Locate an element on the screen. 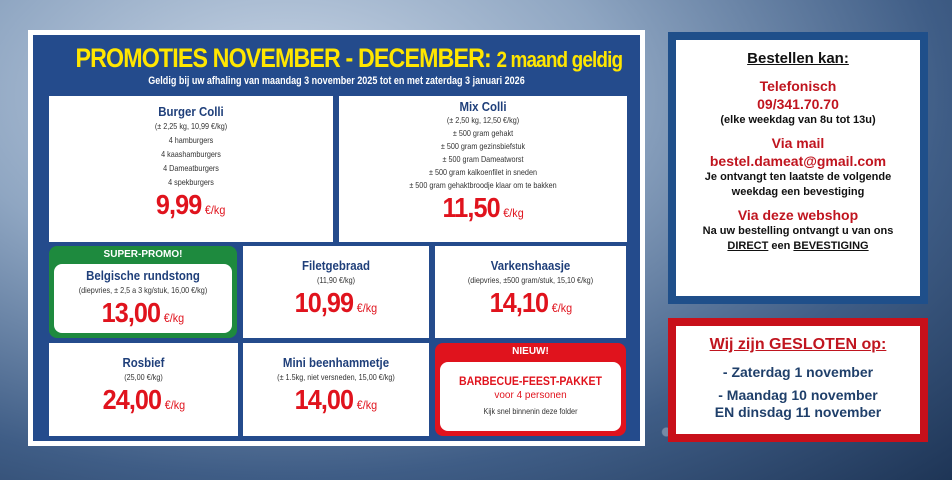 The width and height of the screenshot is (952, 480). phone-label: Telefonisch is located at coordinates (798, 86).